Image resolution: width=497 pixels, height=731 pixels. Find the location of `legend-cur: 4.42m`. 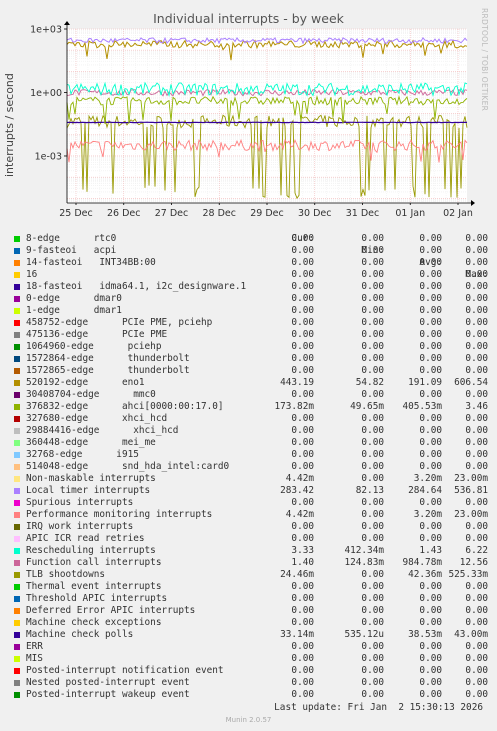

legend-cur: 4.42m is located at coordinates (299, 514).